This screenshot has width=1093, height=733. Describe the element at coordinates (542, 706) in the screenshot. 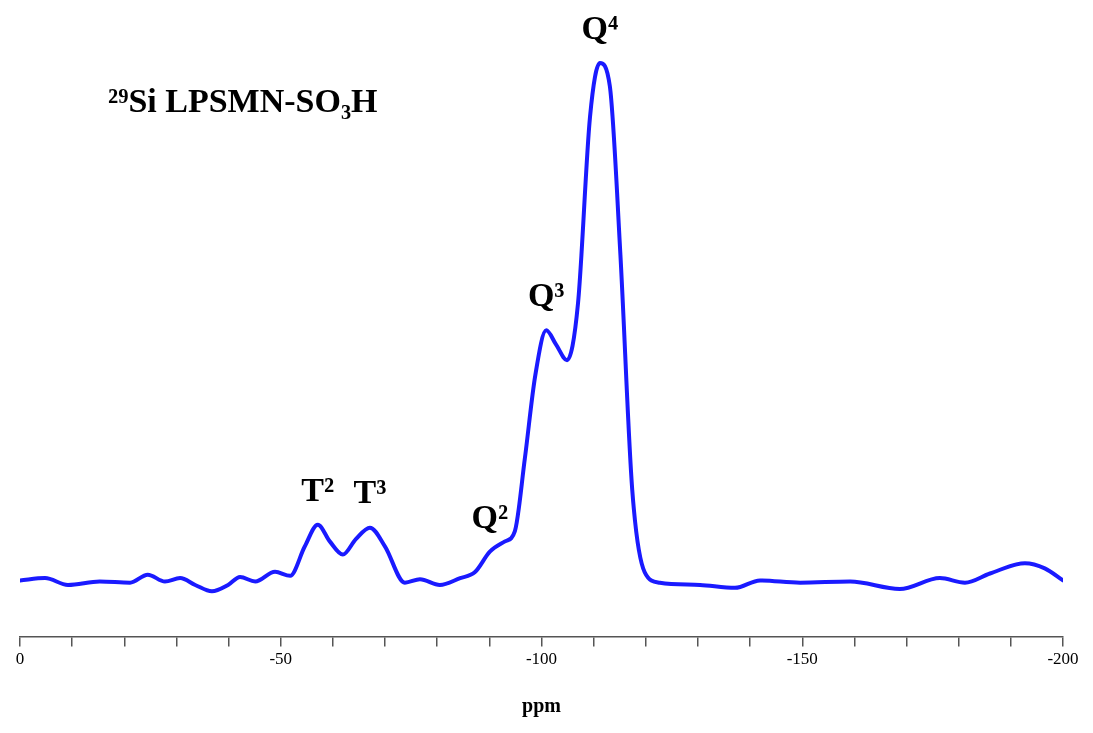

I see `x-axis-title: ppm` at that location.